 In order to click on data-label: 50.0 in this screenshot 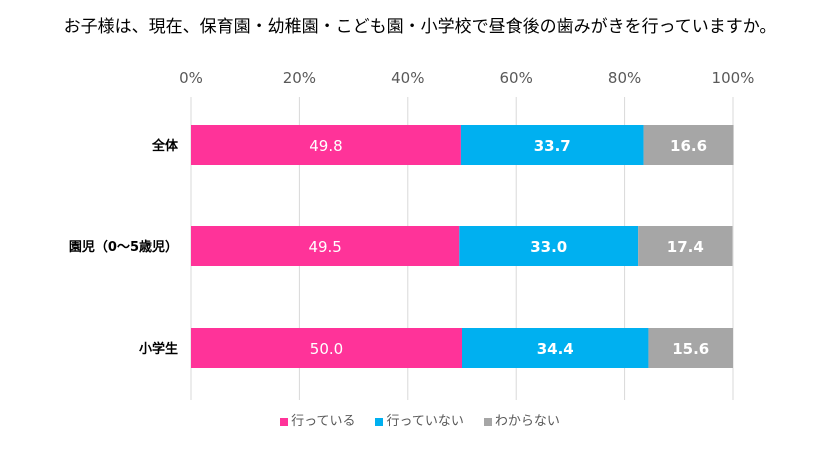, I will do `click(326, 349)`.